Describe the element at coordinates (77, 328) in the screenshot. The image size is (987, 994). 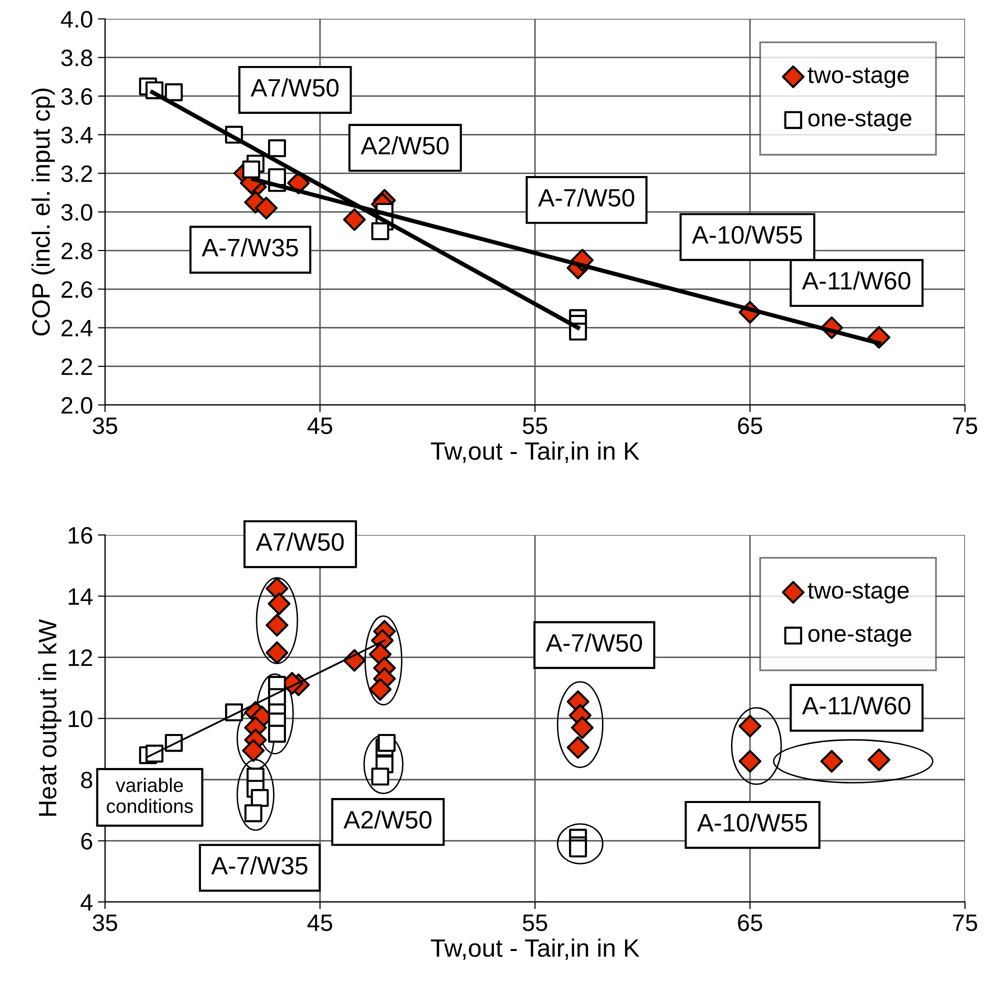
I see `y-tick-label: 2.4` at that location.